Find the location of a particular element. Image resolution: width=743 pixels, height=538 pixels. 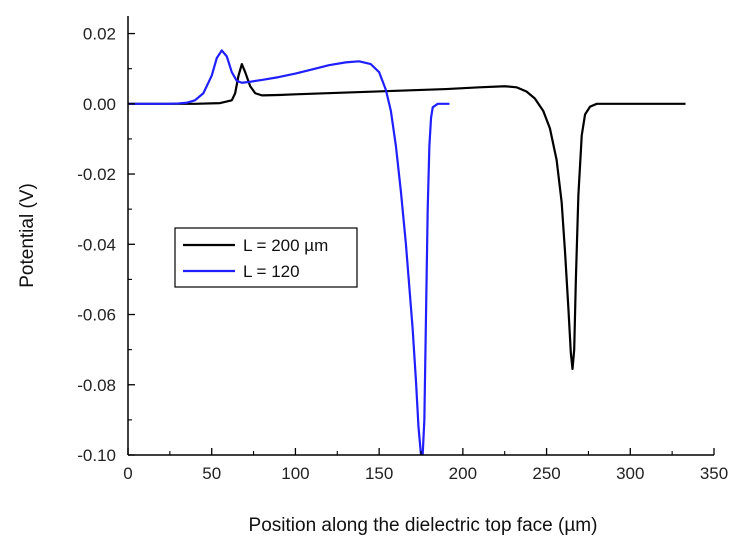

y-axis-title: Potential (V) is located at coordinates (27, 235).